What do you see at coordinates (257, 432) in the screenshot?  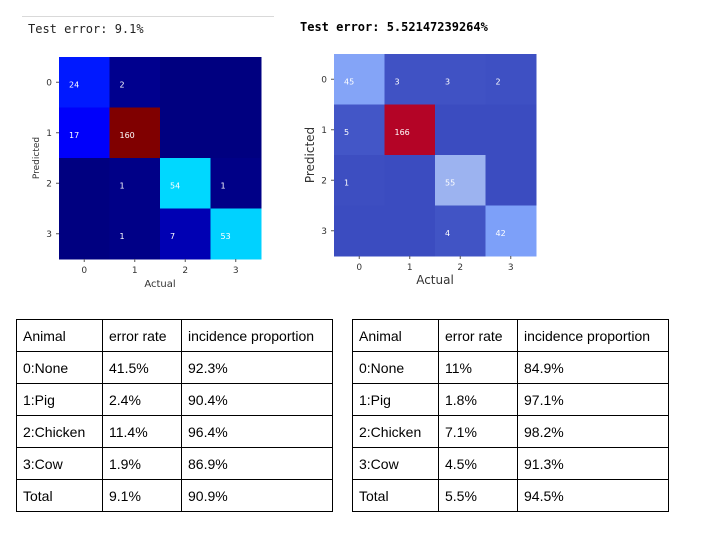 I see `table-cell: 96.4%` at bounding box center [257, 432].